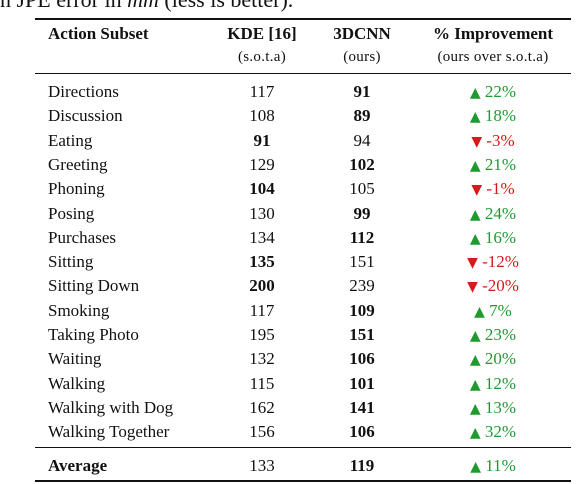  What do you see at coordinates (262, 262) in the screenshot?
I see `kde-value: 135` at bounding box center [262, 262].